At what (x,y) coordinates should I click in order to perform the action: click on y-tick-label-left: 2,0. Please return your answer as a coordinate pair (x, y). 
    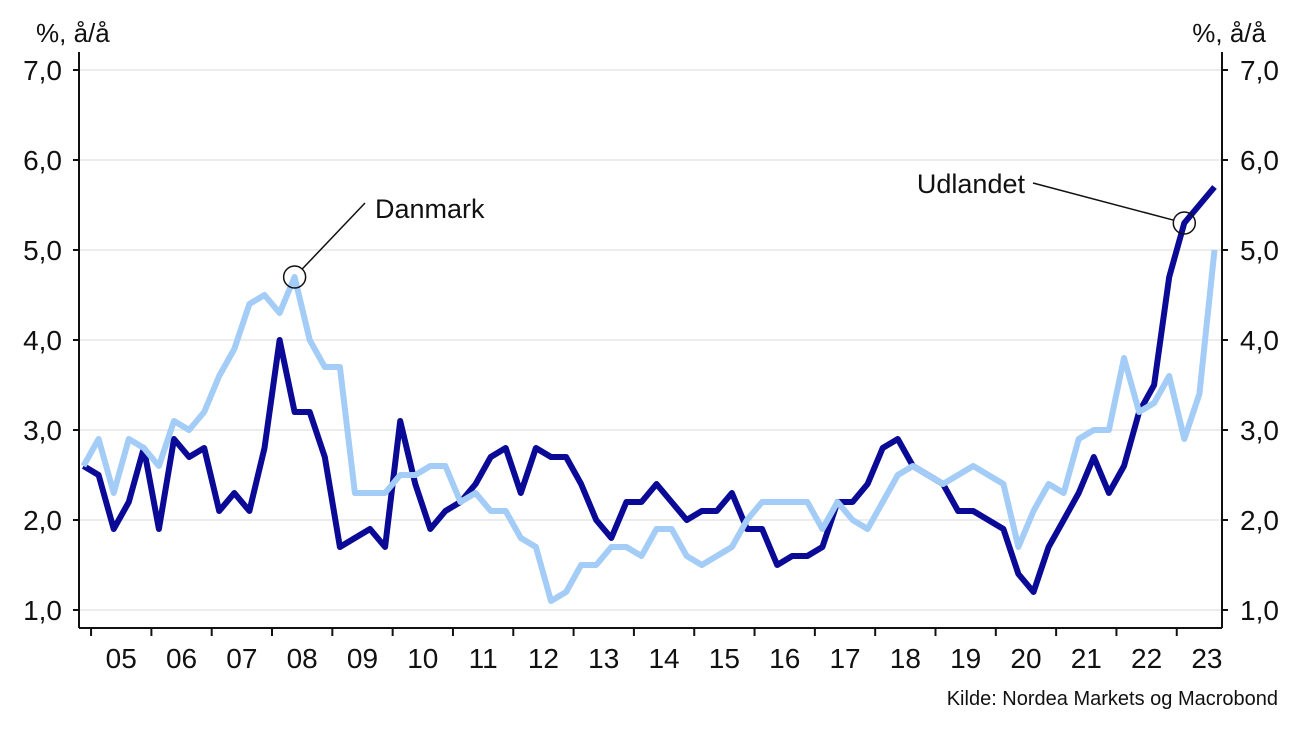
    Looking at the image, I should click on (42, 520).